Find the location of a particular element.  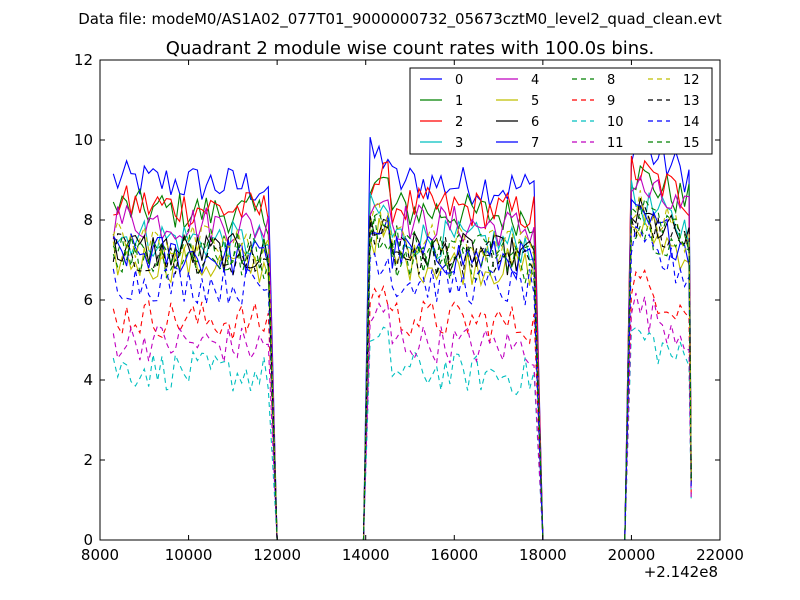

y-tick-label: 0 is located at coordinates (88, 540).